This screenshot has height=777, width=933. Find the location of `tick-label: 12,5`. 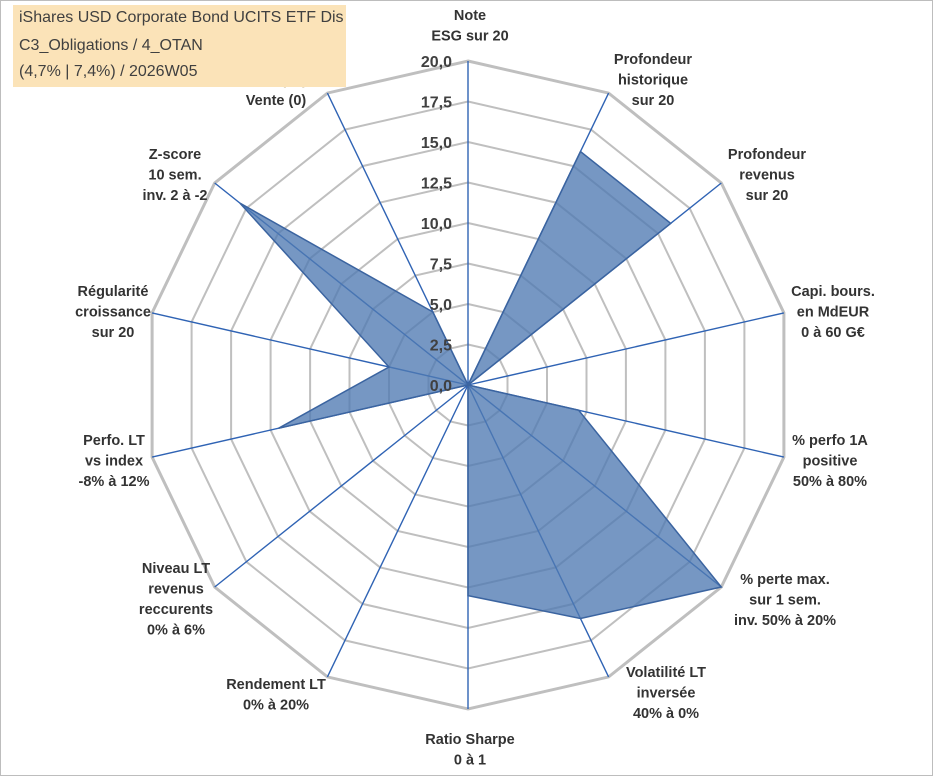

tick-label: 12,5 is located at coordinates (436, 184).